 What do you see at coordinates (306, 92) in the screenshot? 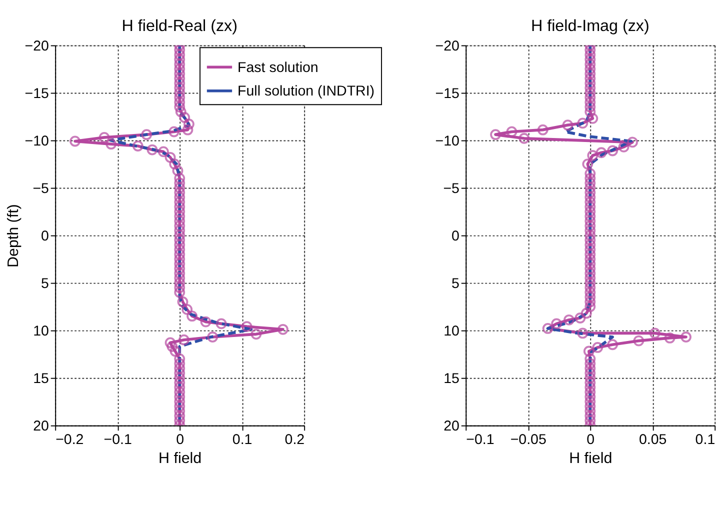
I see `legend-label: Full solution (INDTRI)` at bounding box center [306, 92].